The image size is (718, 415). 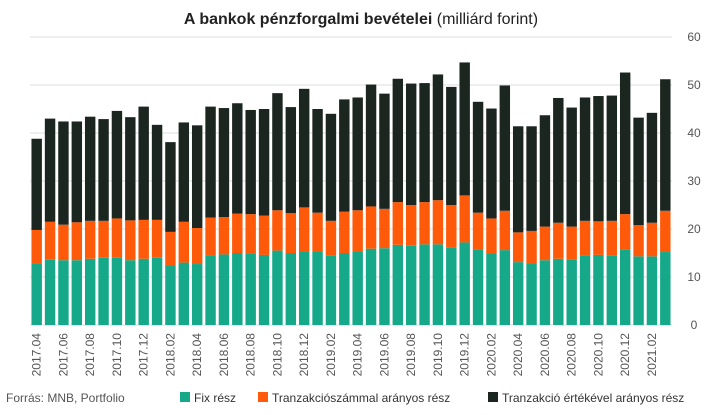 I want to click on x-tick-label: 2020.06, so click(x=545, y=355).